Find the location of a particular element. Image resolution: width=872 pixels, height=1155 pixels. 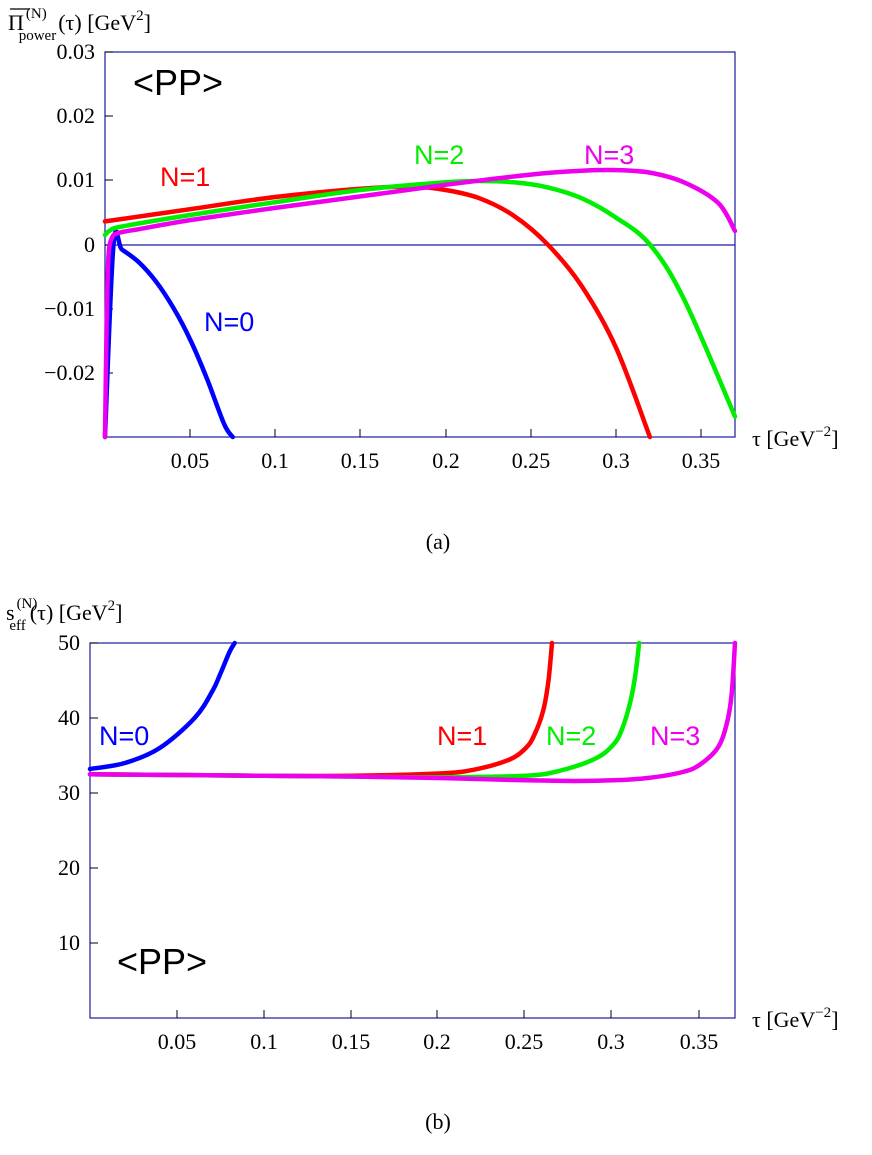

panel-a-ytick-label--0.02: −0.02 is located at coordinates (69, 372).